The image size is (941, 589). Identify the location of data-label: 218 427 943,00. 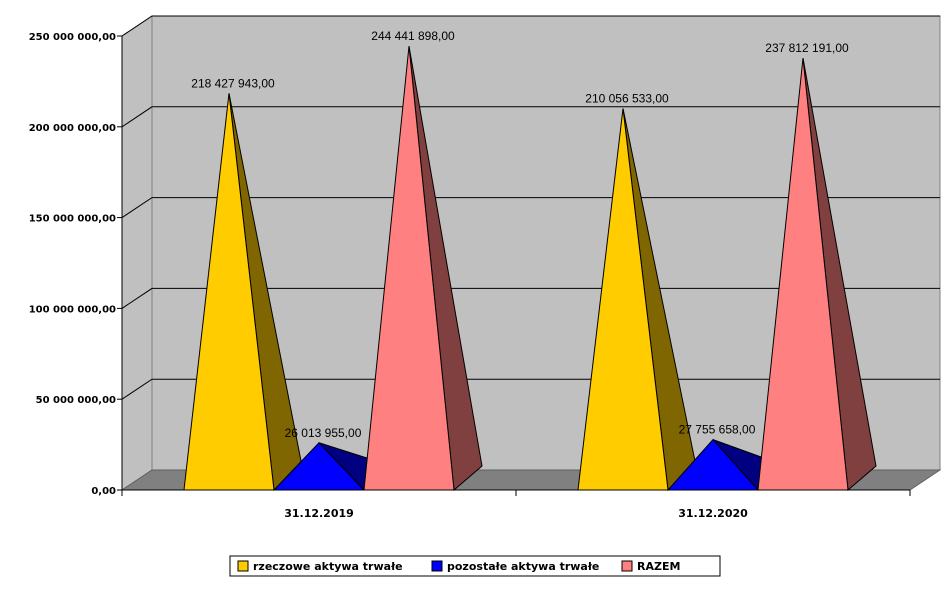
(233, 83).